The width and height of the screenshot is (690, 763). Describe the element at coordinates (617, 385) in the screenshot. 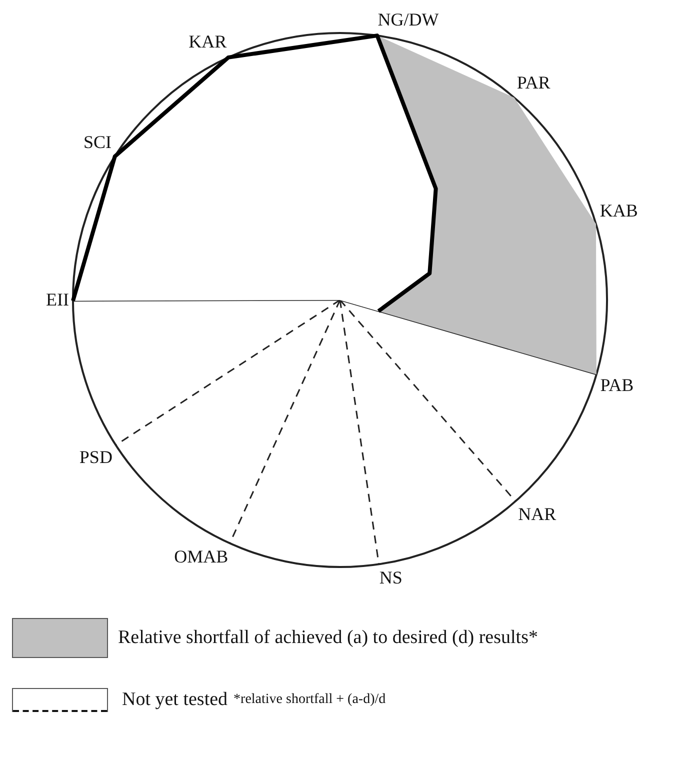

I see `spoke-label: PAB` at that location.